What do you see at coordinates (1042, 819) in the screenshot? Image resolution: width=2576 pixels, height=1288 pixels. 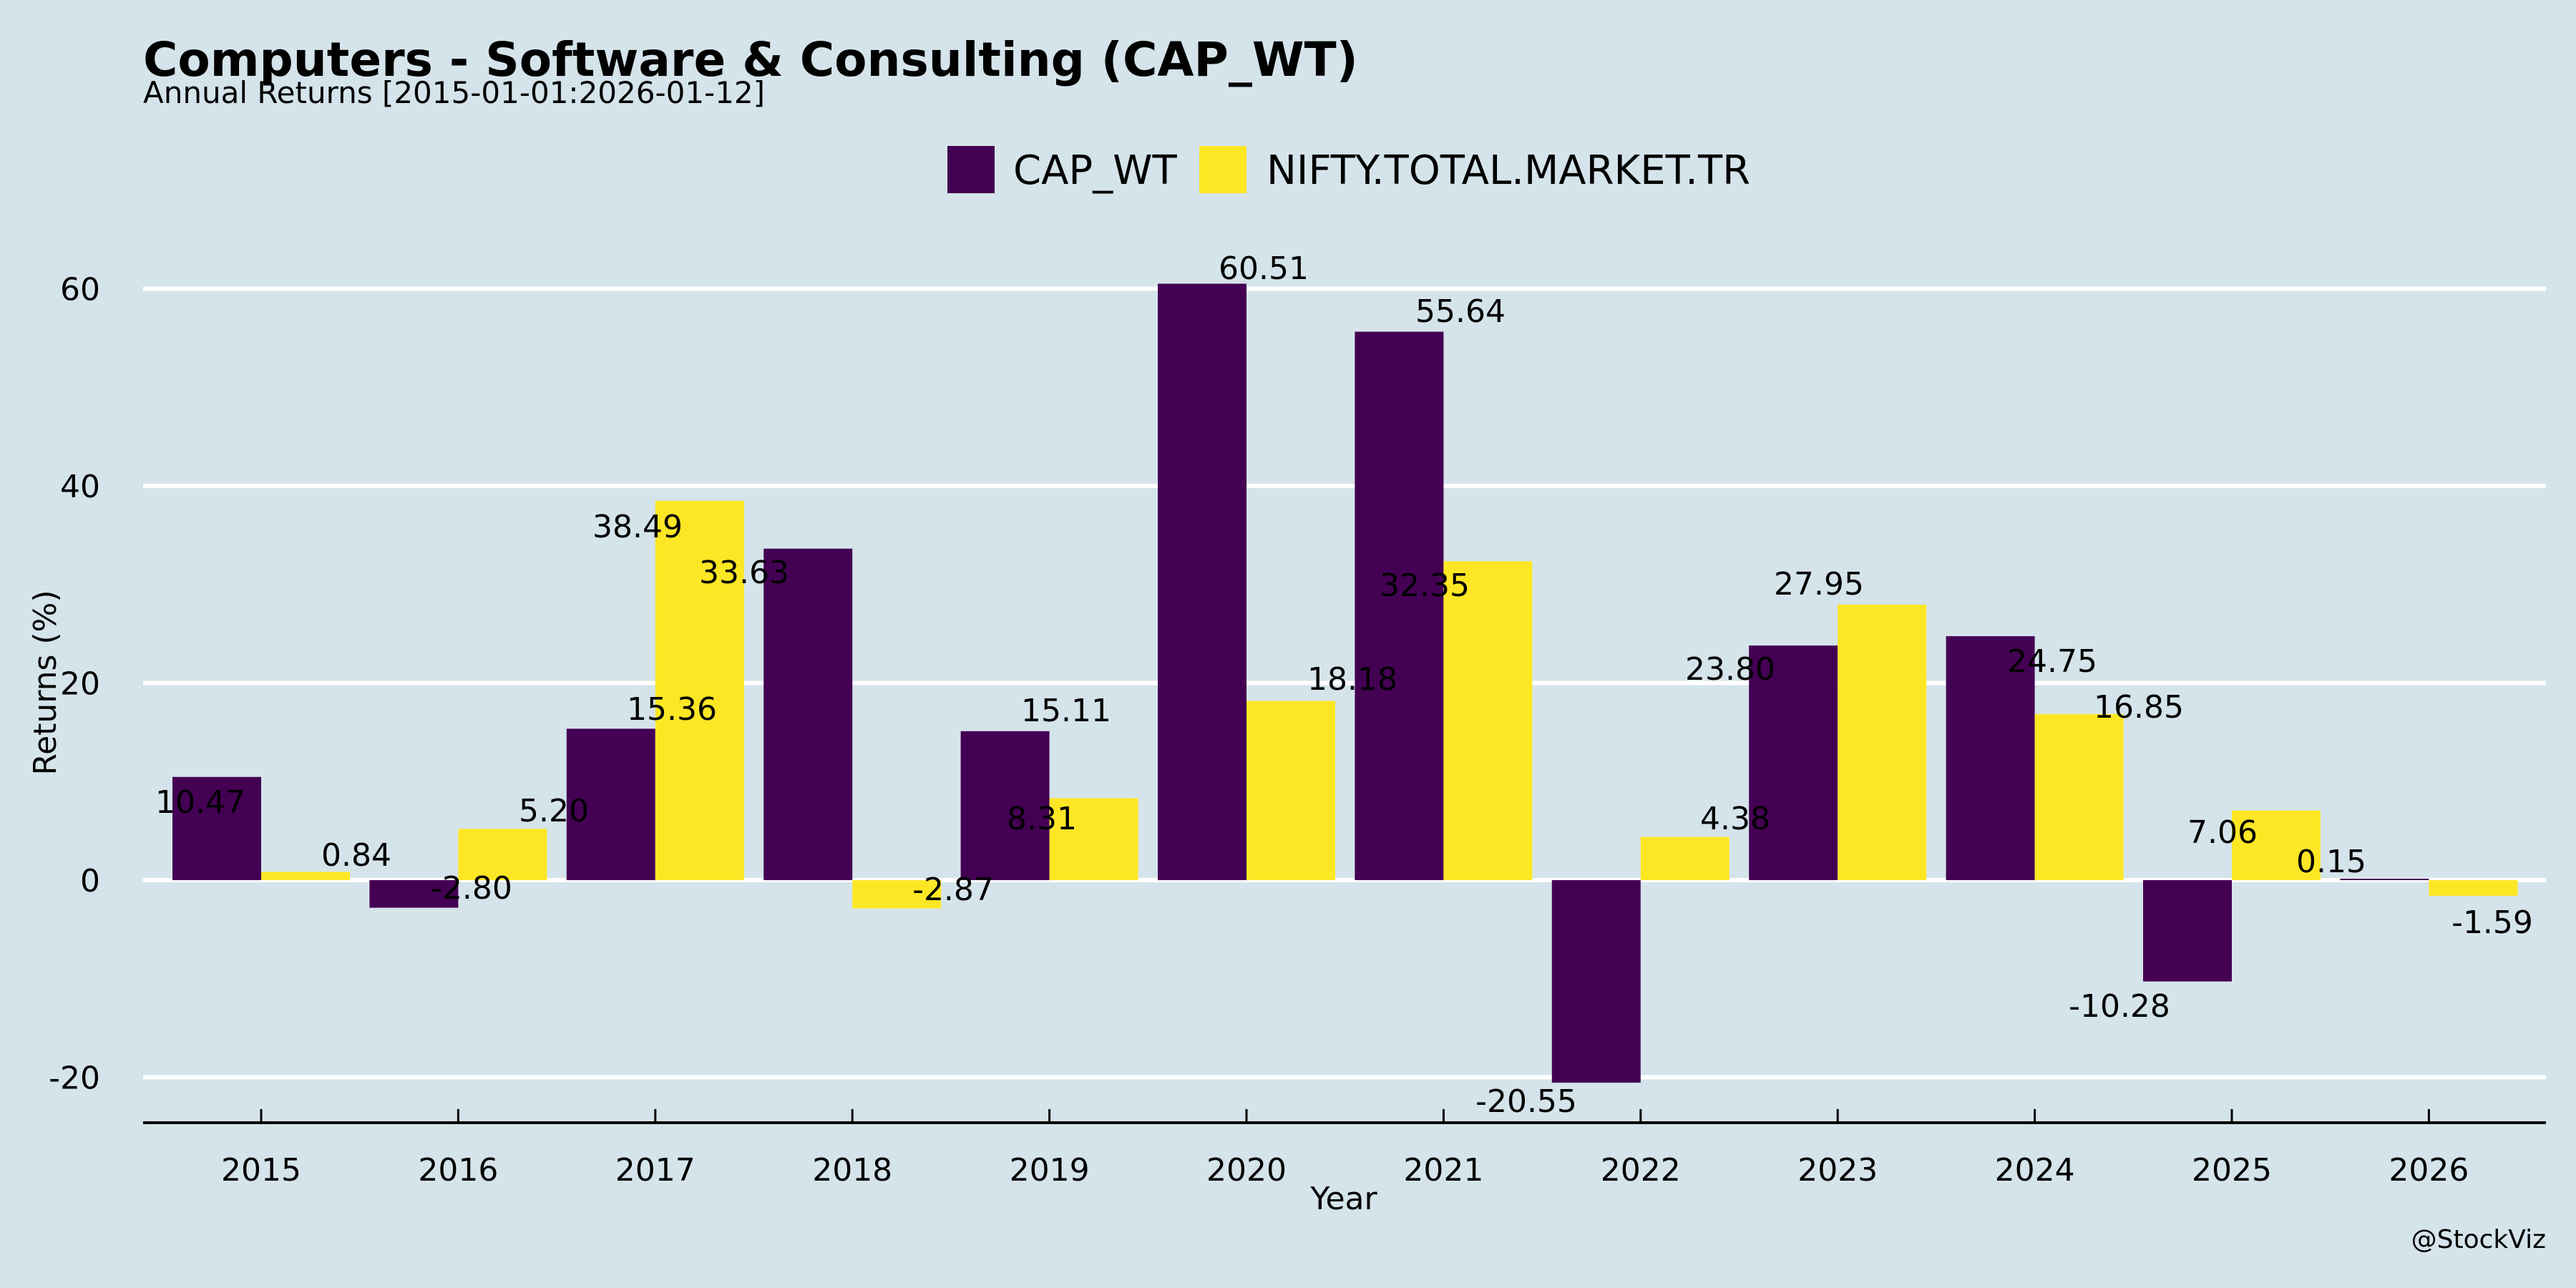 I see `data-label-nifty-2019: 8.31` at bounding box center [1042, 819].